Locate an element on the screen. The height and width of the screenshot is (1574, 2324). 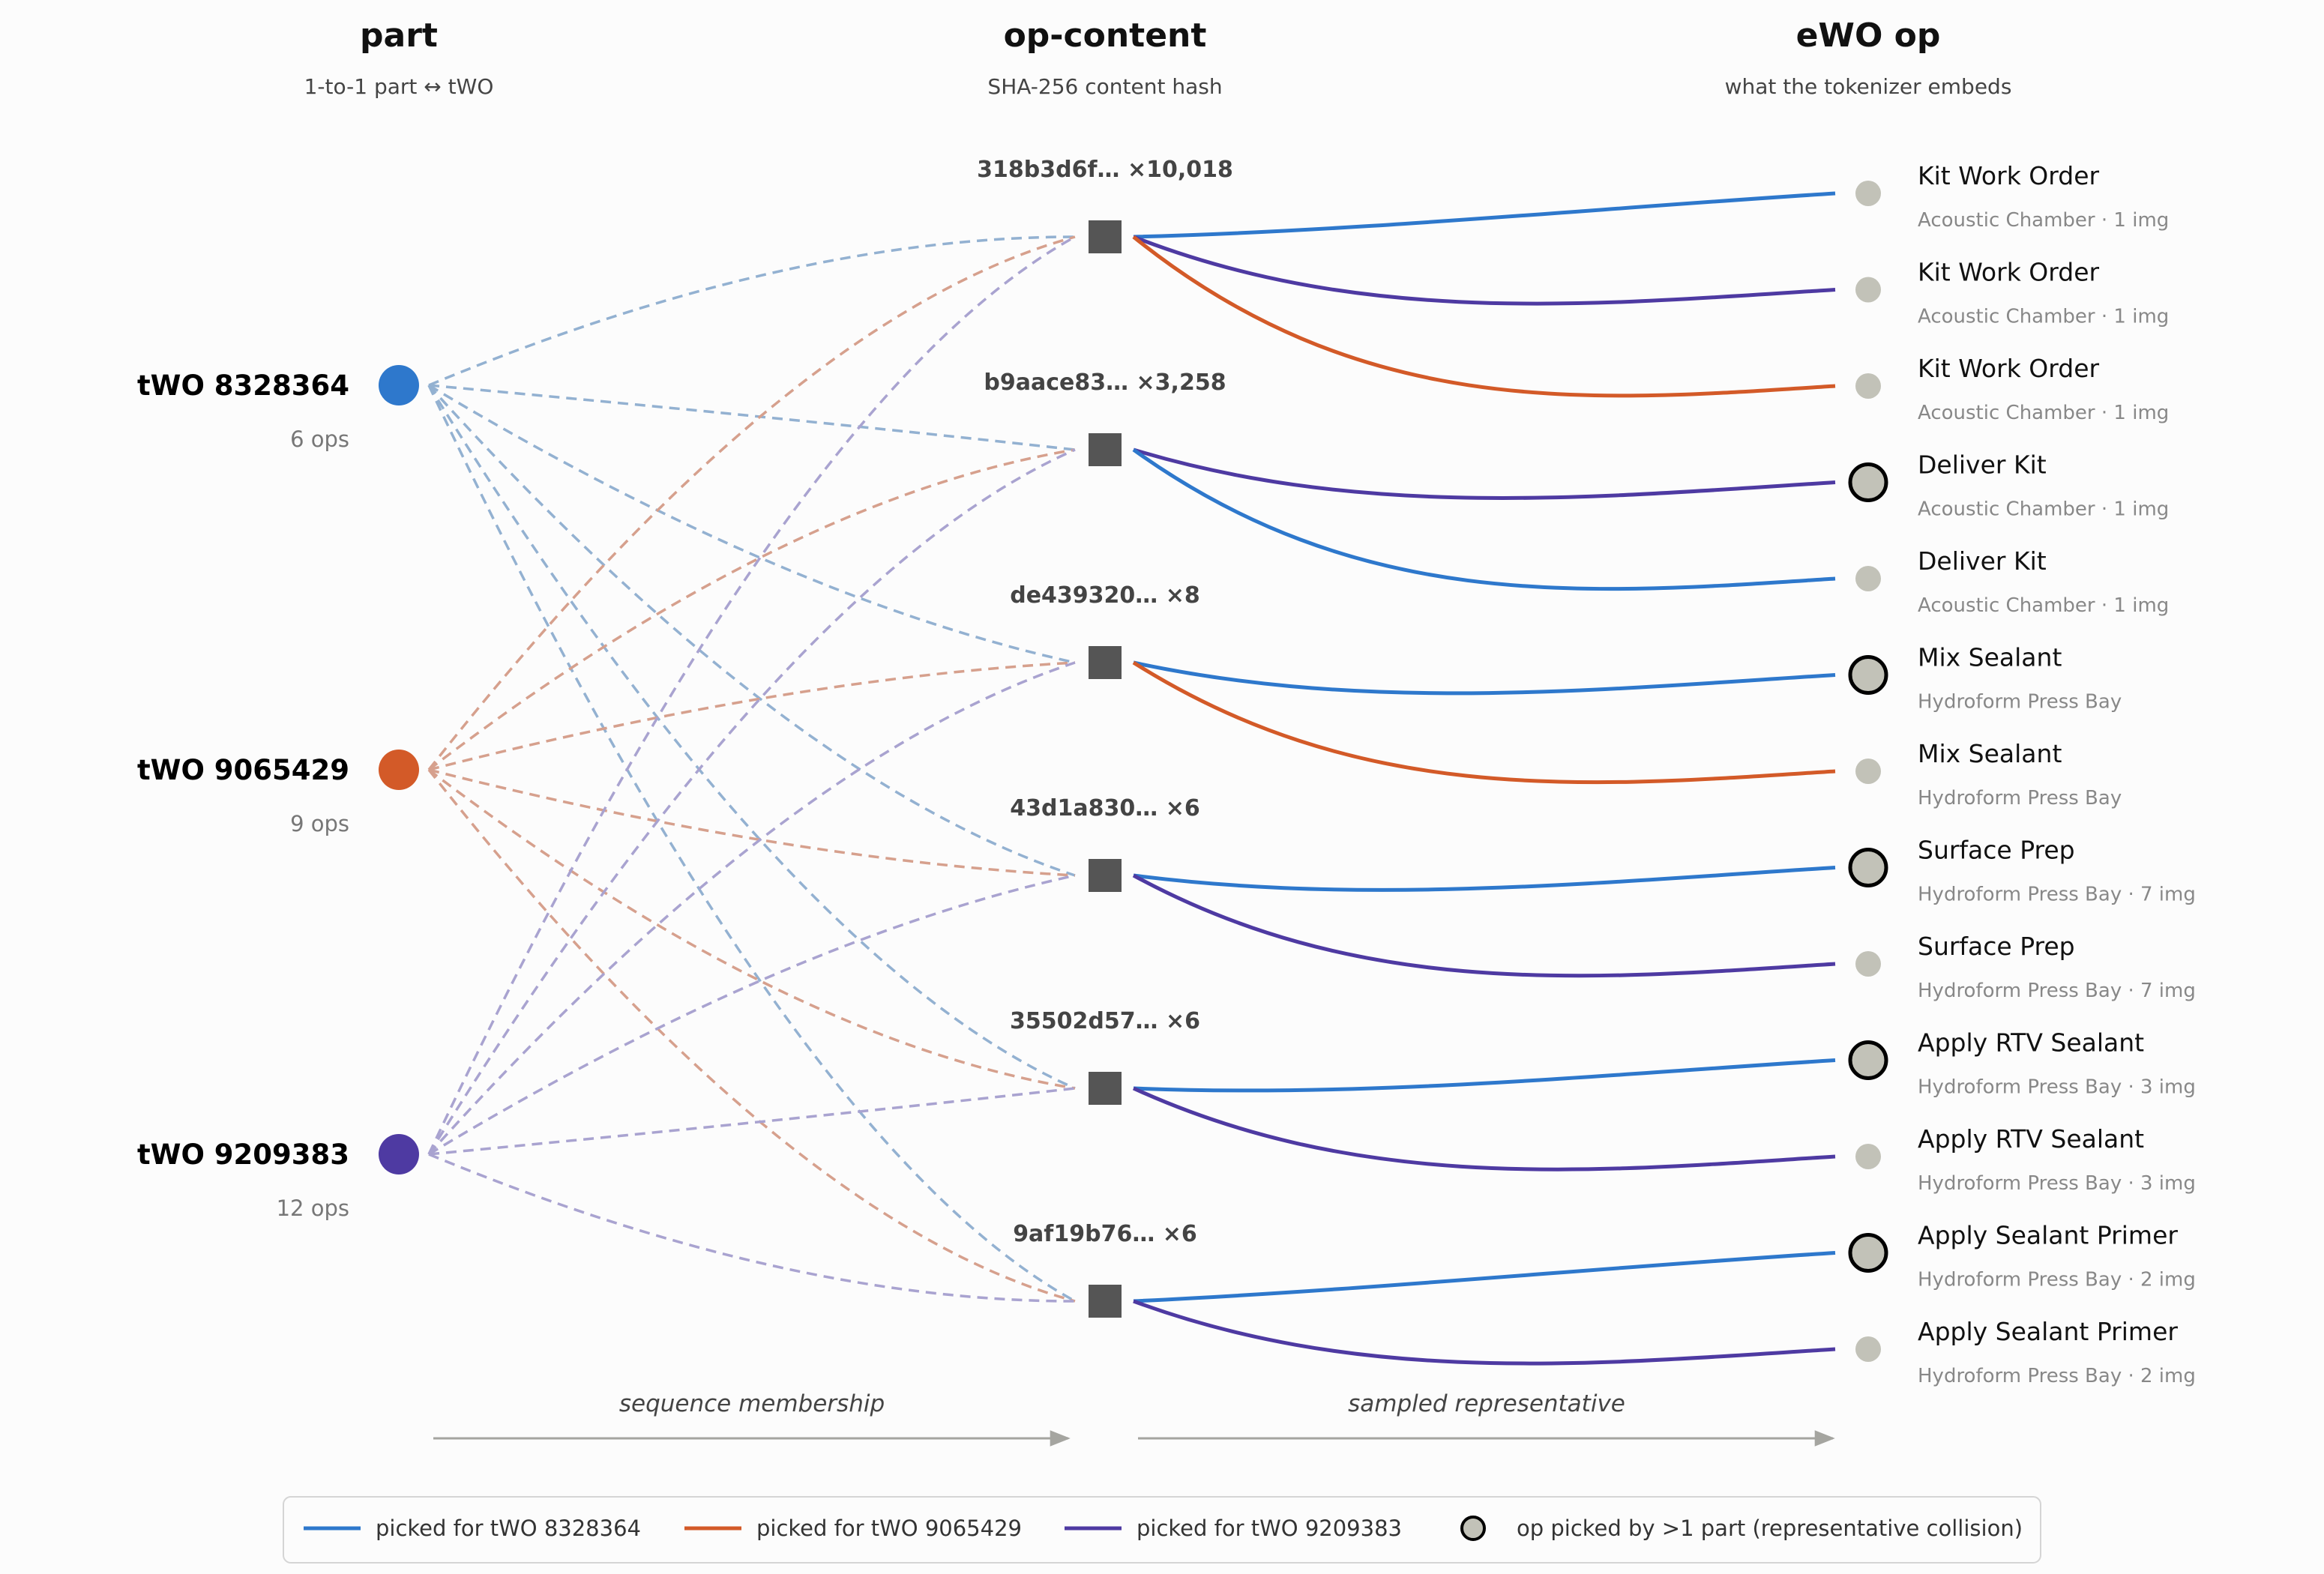
legend-label: picked for tWO 9209383 is located at coordinates (1269, 1528).